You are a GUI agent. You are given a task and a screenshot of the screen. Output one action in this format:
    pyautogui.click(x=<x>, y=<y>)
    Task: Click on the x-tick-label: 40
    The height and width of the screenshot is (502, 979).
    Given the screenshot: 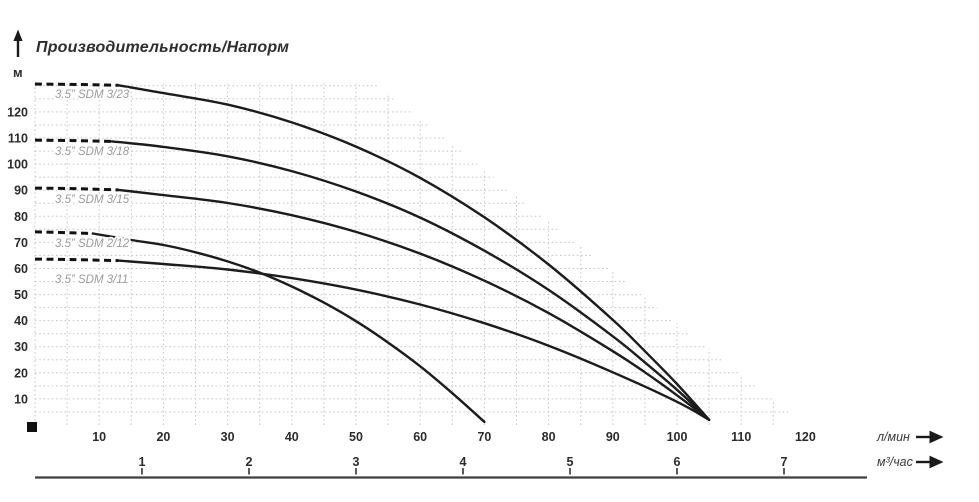 What is the action you would take?
    pyautogui.click(x=292, y=437)
    